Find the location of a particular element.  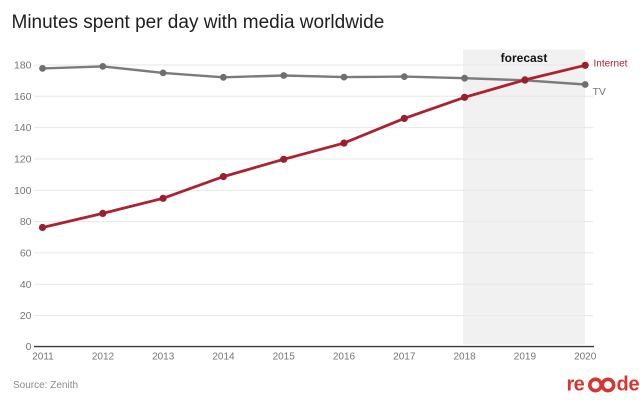

svg-text: 2013 is located at coordinates (163, 357).